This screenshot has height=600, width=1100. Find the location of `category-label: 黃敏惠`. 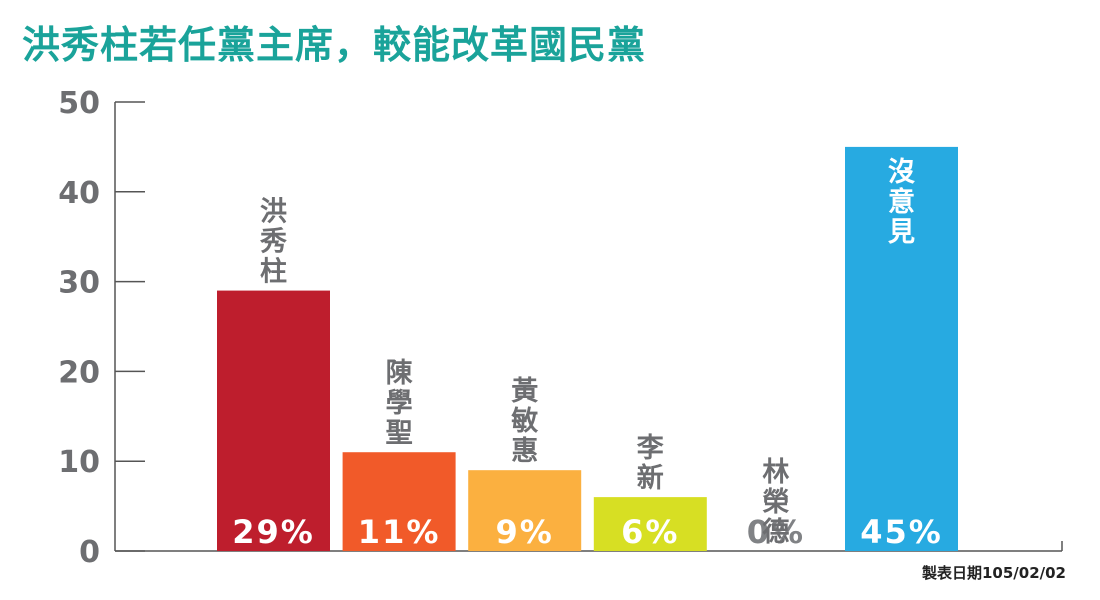

category-label: 黃敏惠 is located at coordinates (524, 421).